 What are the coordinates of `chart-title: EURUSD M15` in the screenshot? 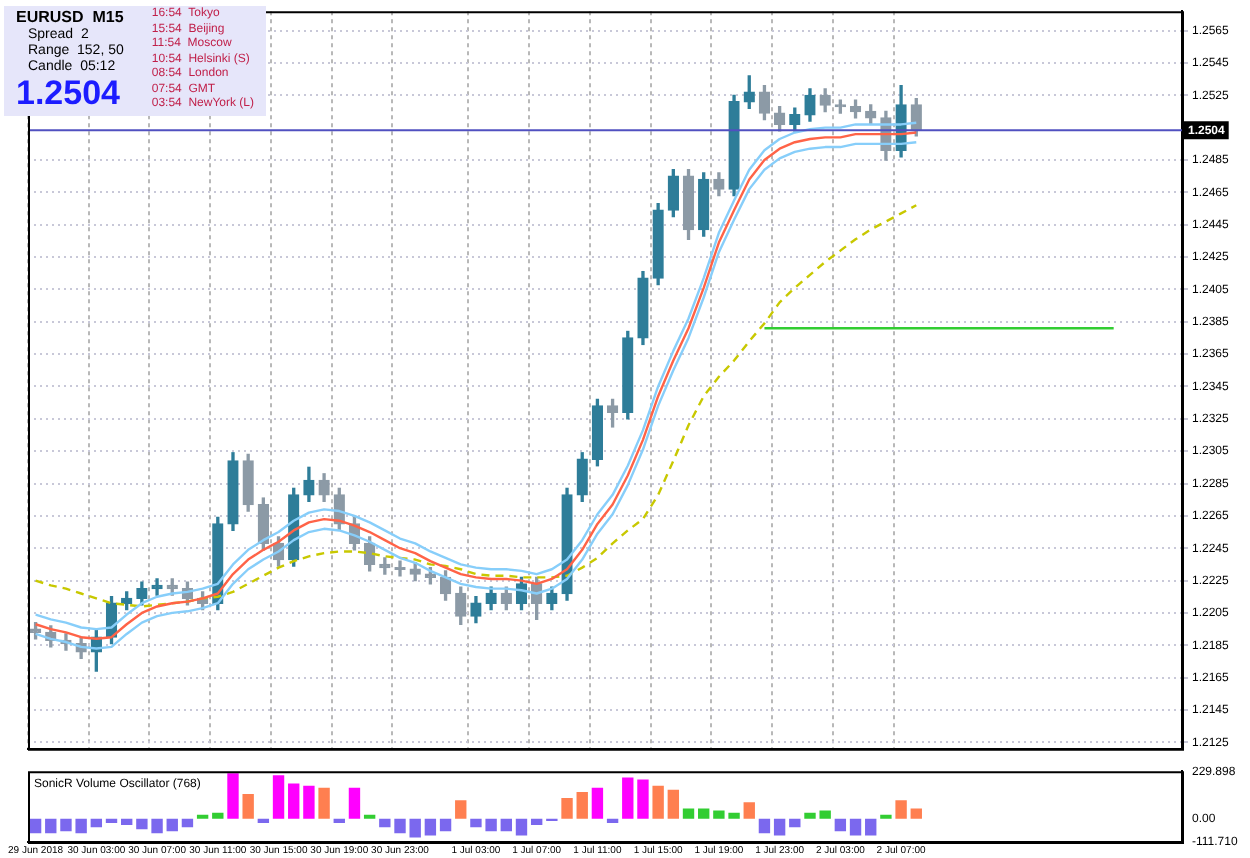 It's located at (70, 17).